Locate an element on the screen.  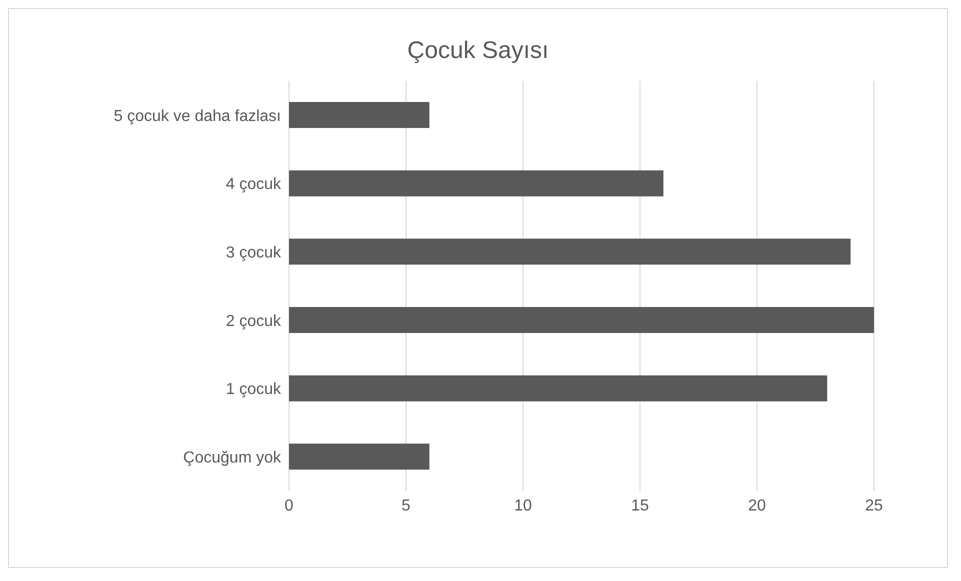
y-tick-label: Çocuğum yok is located at coordinates (232, 458).